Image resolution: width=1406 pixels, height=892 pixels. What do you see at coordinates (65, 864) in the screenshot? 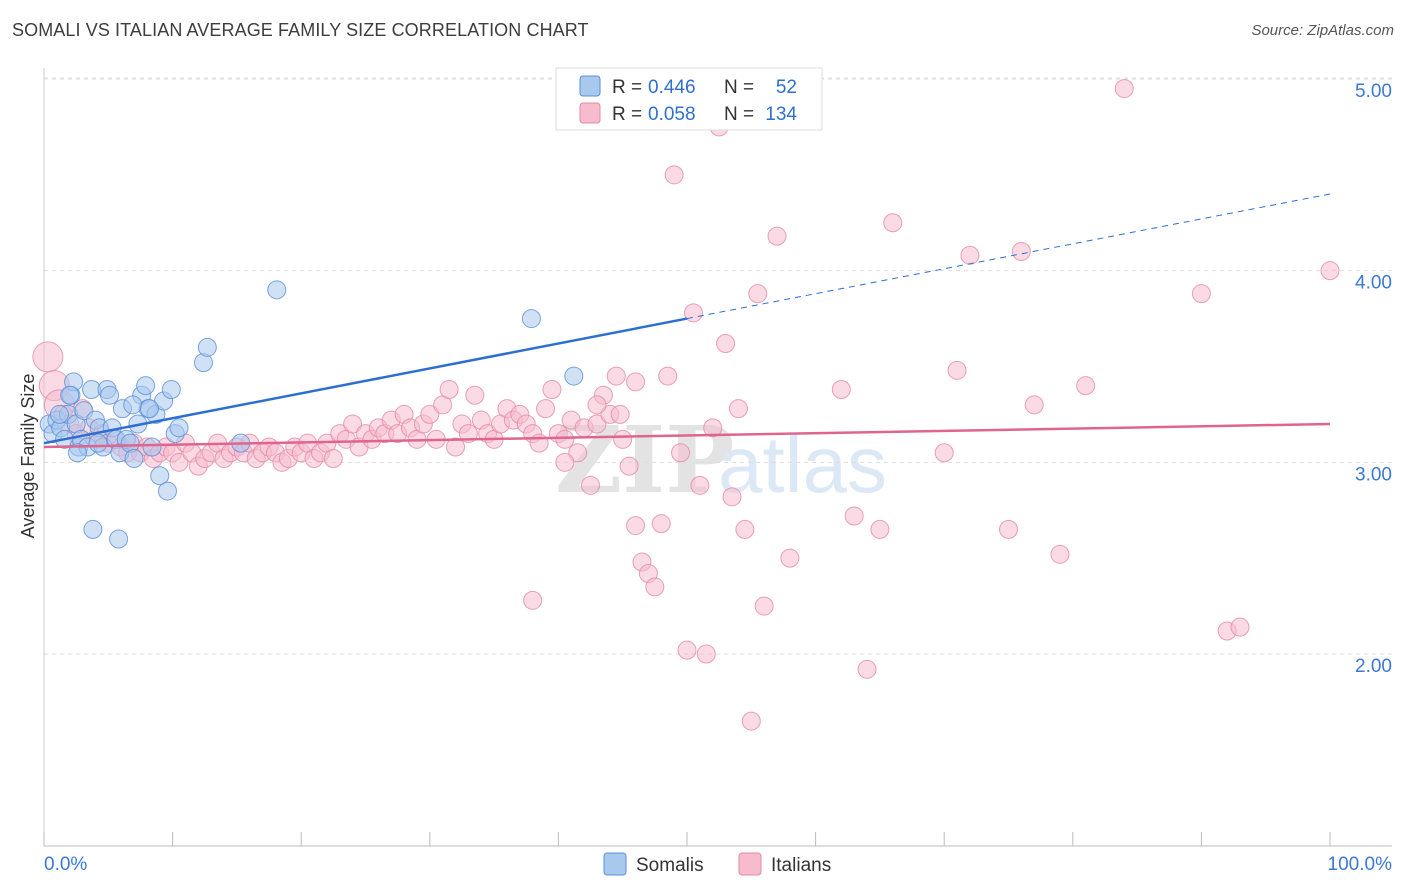
I see `x-tick-label-min: 0.0%` at bounding box center [65, 864].